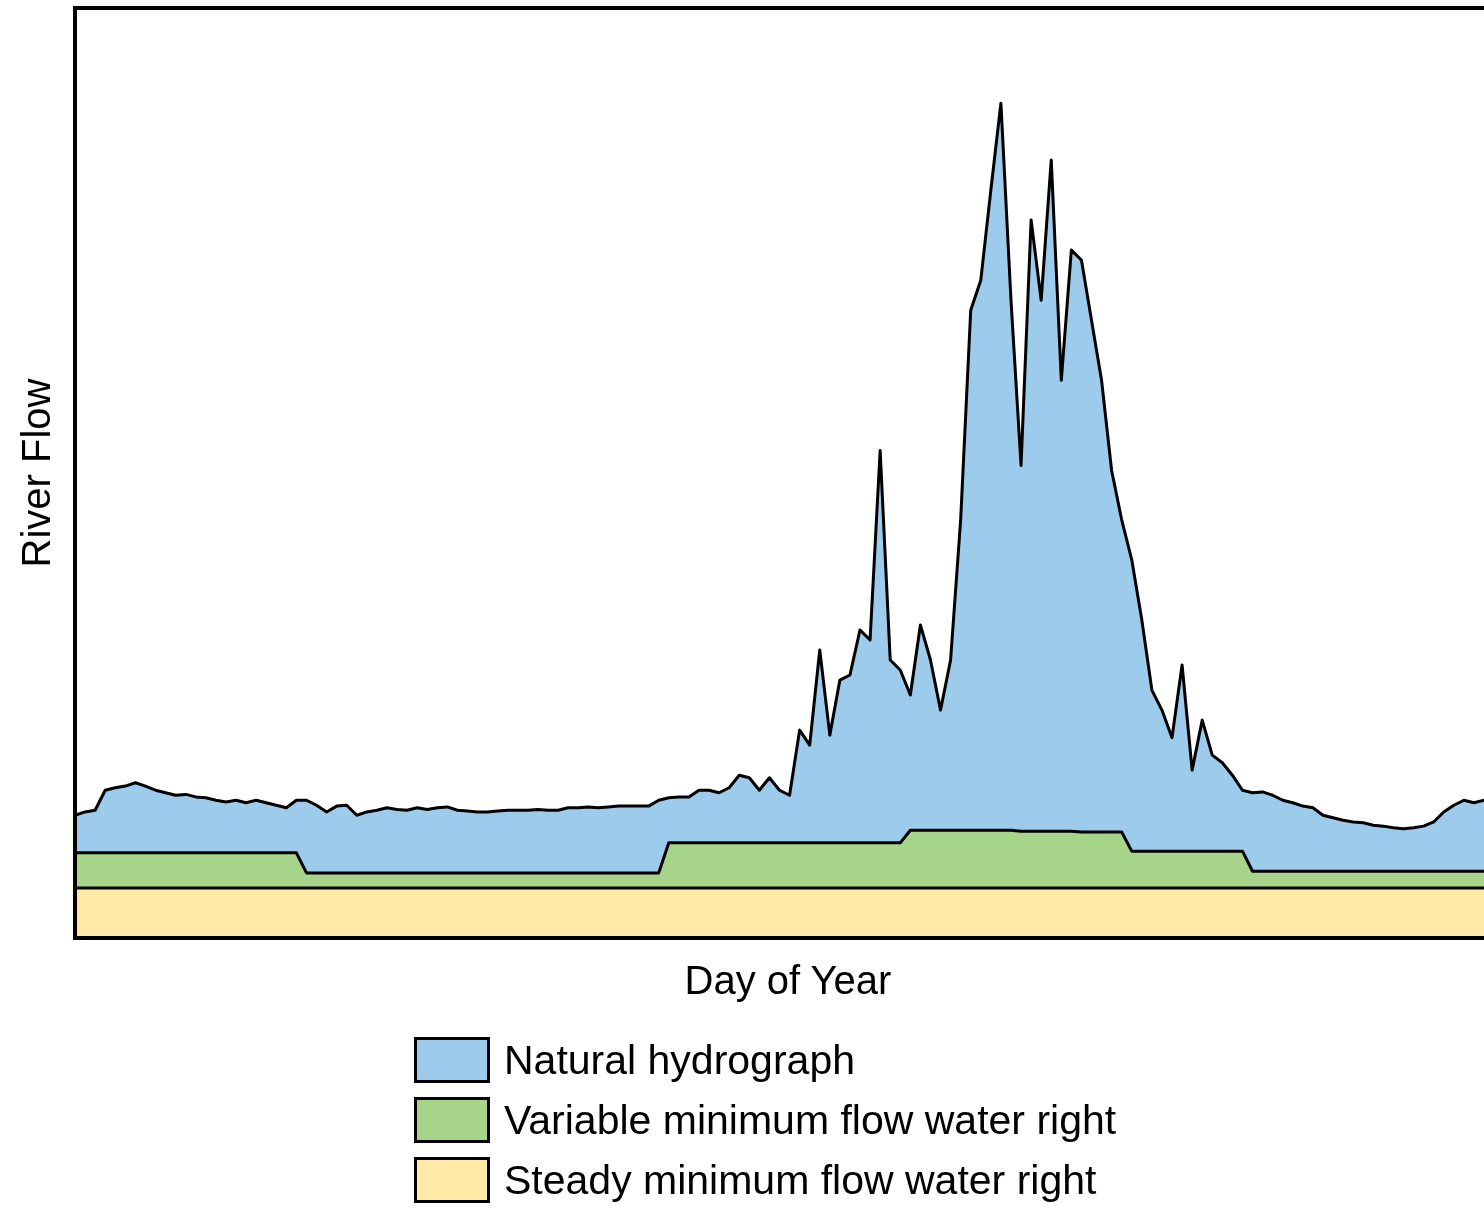 The height and width of the screenshot is (1215, 1484). I want to click on legend-label: Natural hydrograph, so click(679, 1060).